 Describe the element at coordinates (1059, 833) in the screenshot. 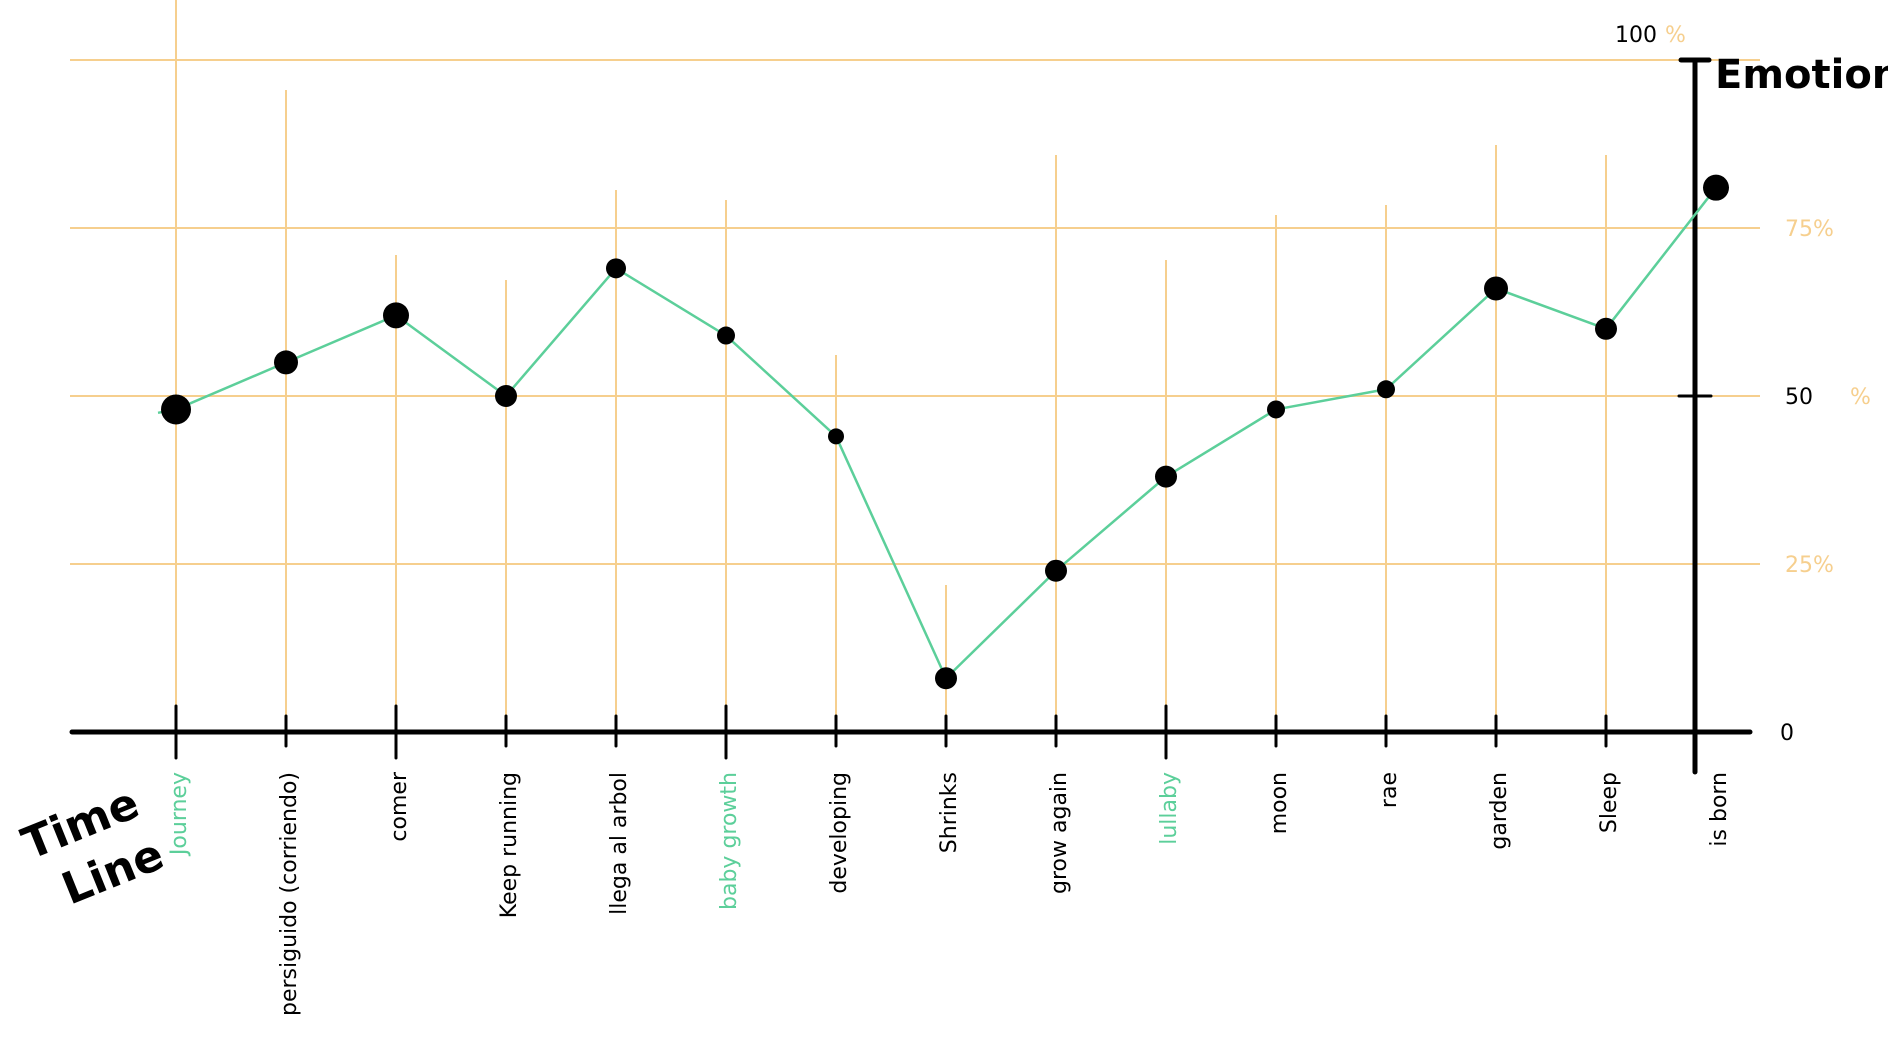

I see `category-label-8: grow again` at that location.